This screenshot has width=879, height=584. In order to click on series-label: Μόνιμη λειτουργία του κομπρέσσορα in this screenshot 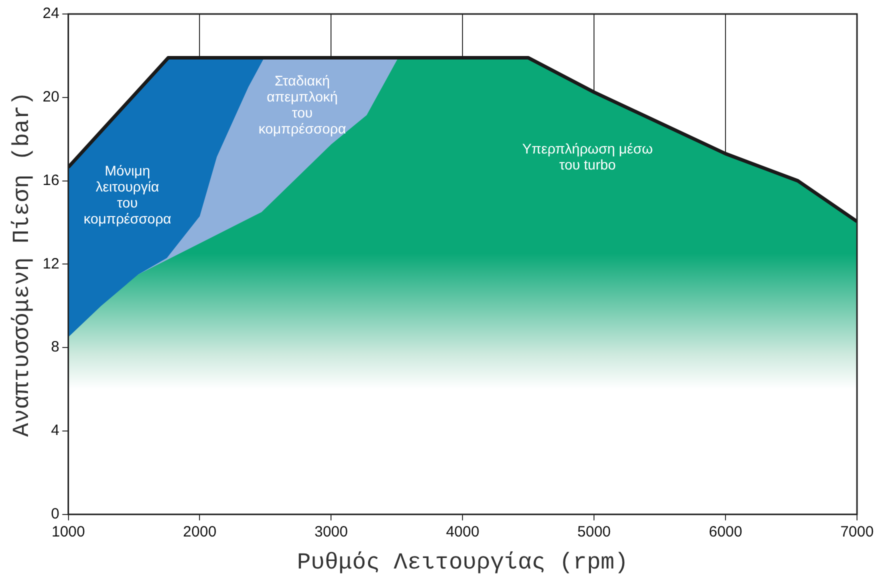, I will do `click(128, 194)`.